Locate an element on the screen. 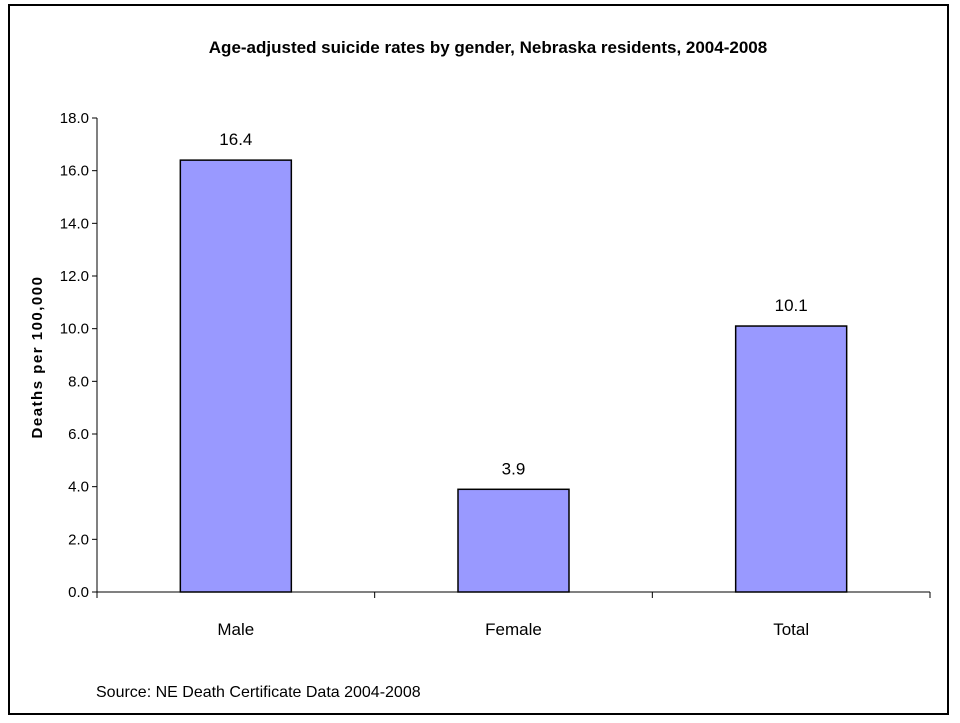  y-tick-label: 6.0 is located at coordinates (78, 434).